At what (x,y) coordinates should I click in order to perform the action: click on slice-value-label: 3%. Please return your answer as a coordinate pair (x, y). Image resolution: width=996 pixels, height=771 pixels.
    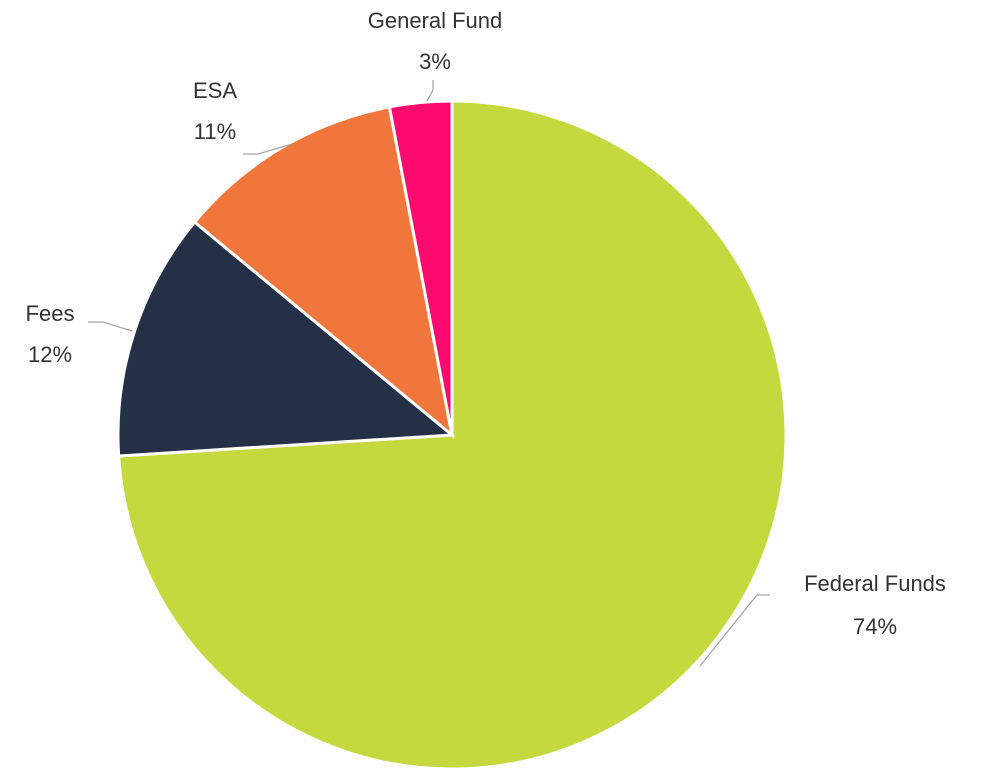
    Looking at the image, I should click on (435, 61).